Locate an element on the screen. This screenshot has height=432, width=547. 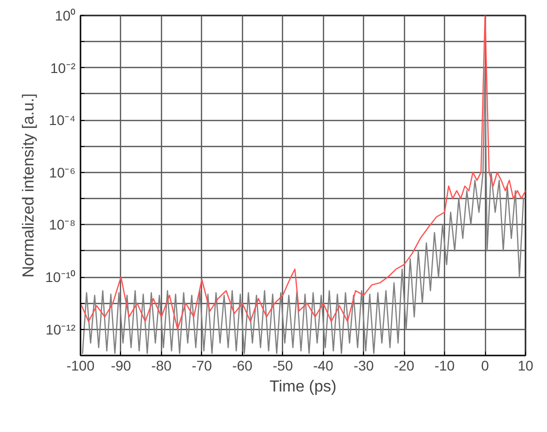
y-tick-label: 10⁻¹² is located at coordinates (61, 329).